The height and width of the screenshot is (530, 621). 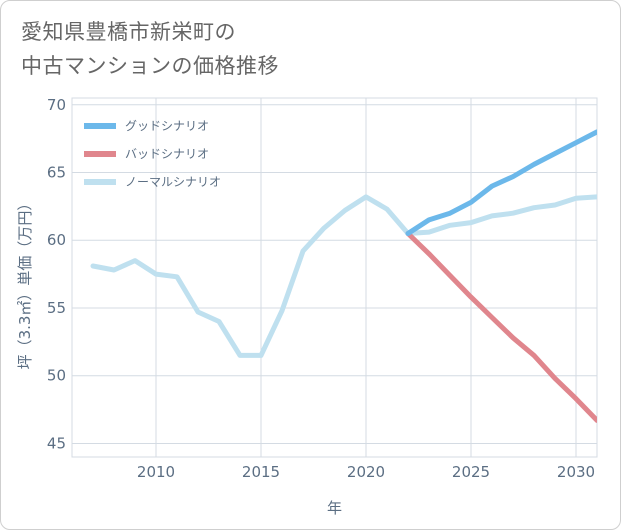 What do you see at coordinates (366, 472) in the screenshot?
I see `x-tick-label: 2020` at bounding box center [366, 472].